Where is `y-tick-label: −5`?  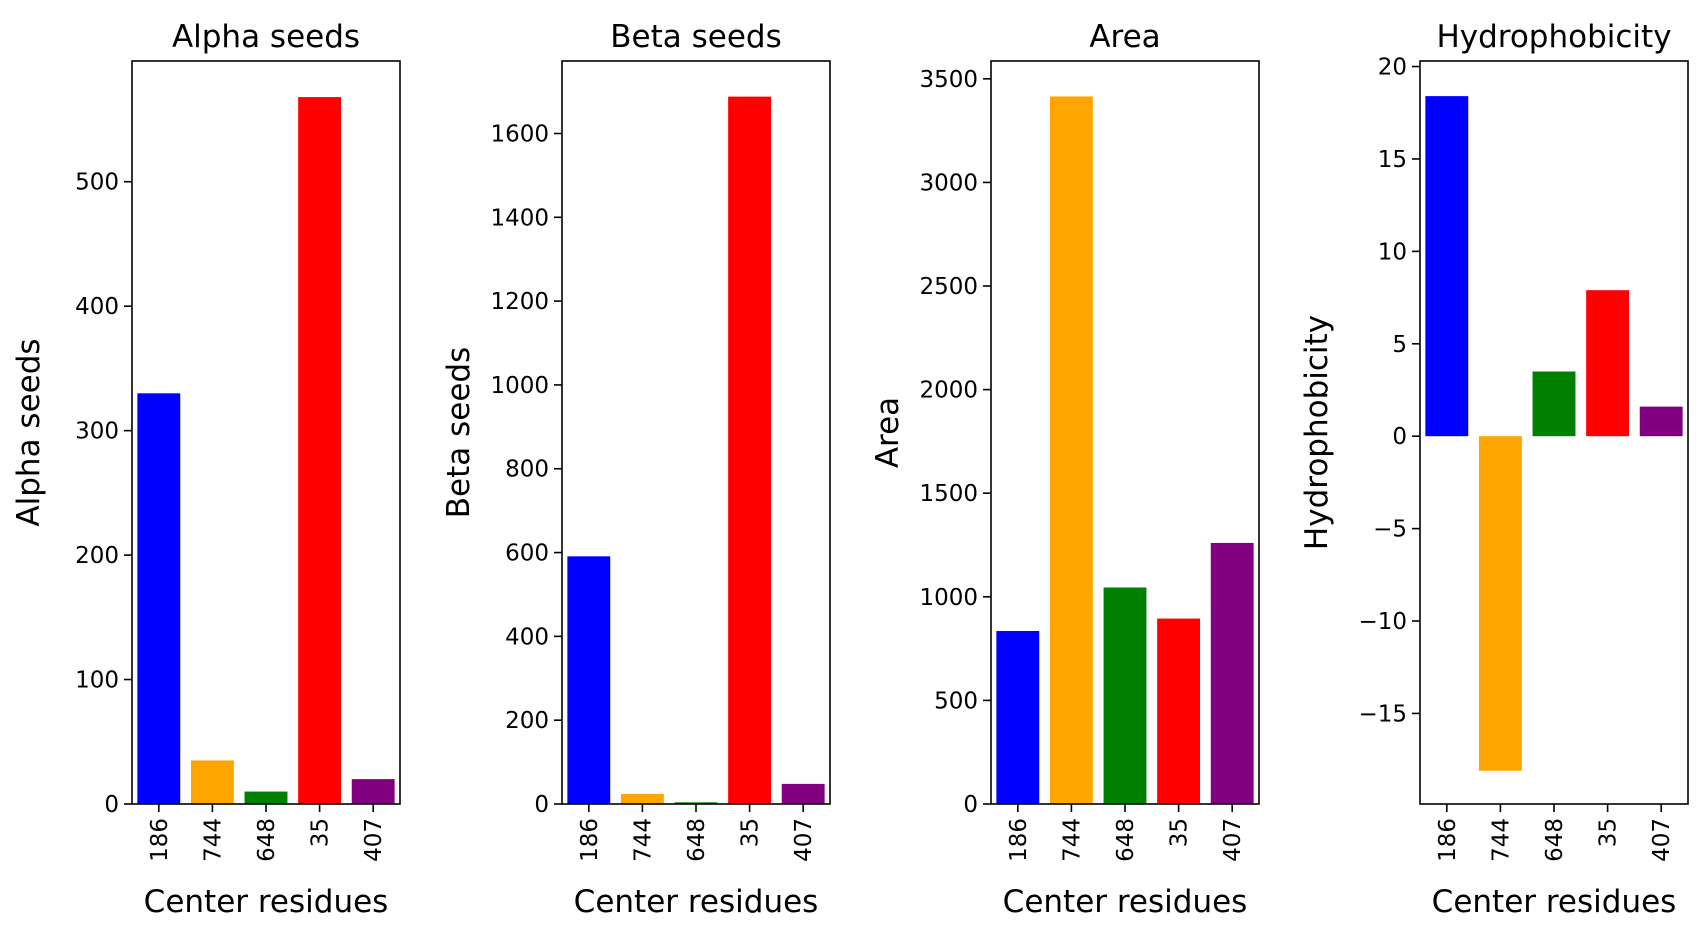 y-tick-label: −5 is located at coordinates (1390, 530).